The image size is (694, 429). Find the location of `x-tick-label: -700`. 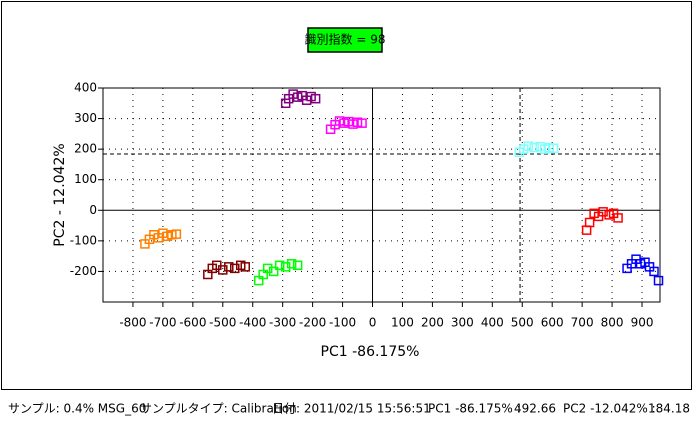

x-tick-label: -700 is located at coordinates (162, 323).